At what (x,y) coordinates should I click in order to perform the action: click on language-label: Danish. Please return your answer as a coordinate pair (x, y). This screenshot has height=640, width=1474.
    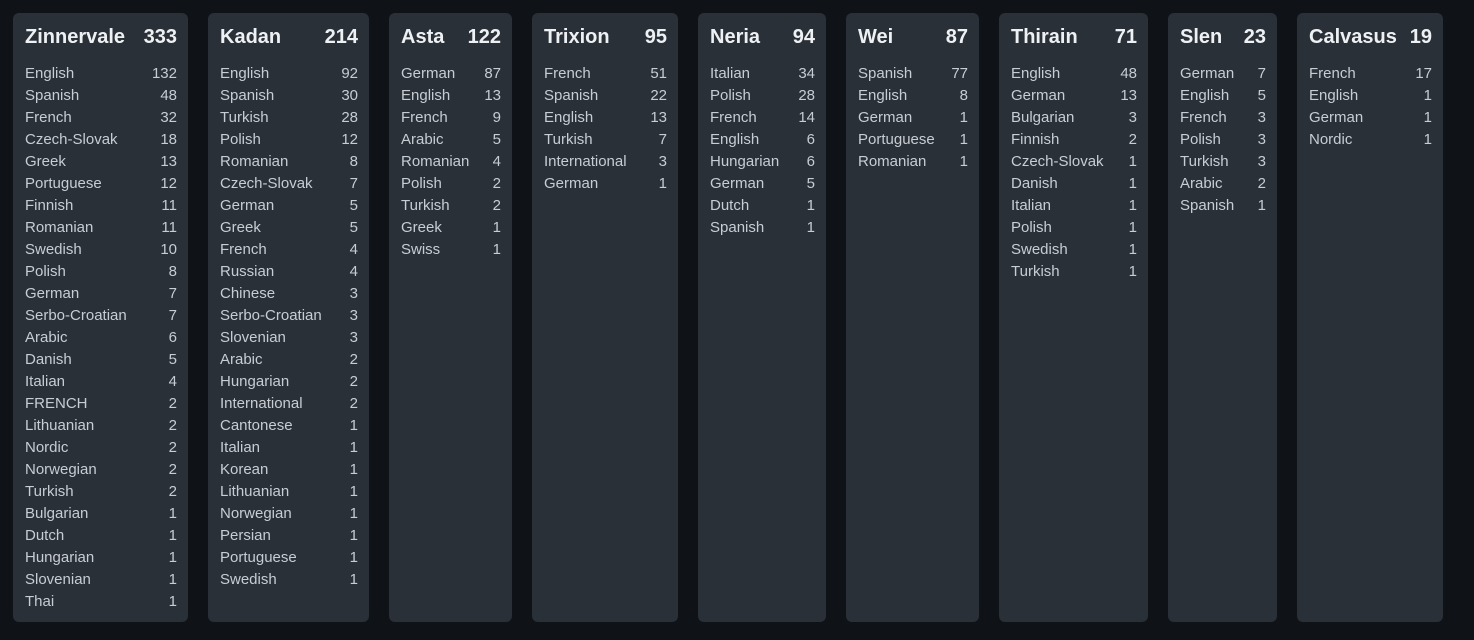
    Looking at the image, I should click on (1034, 183).